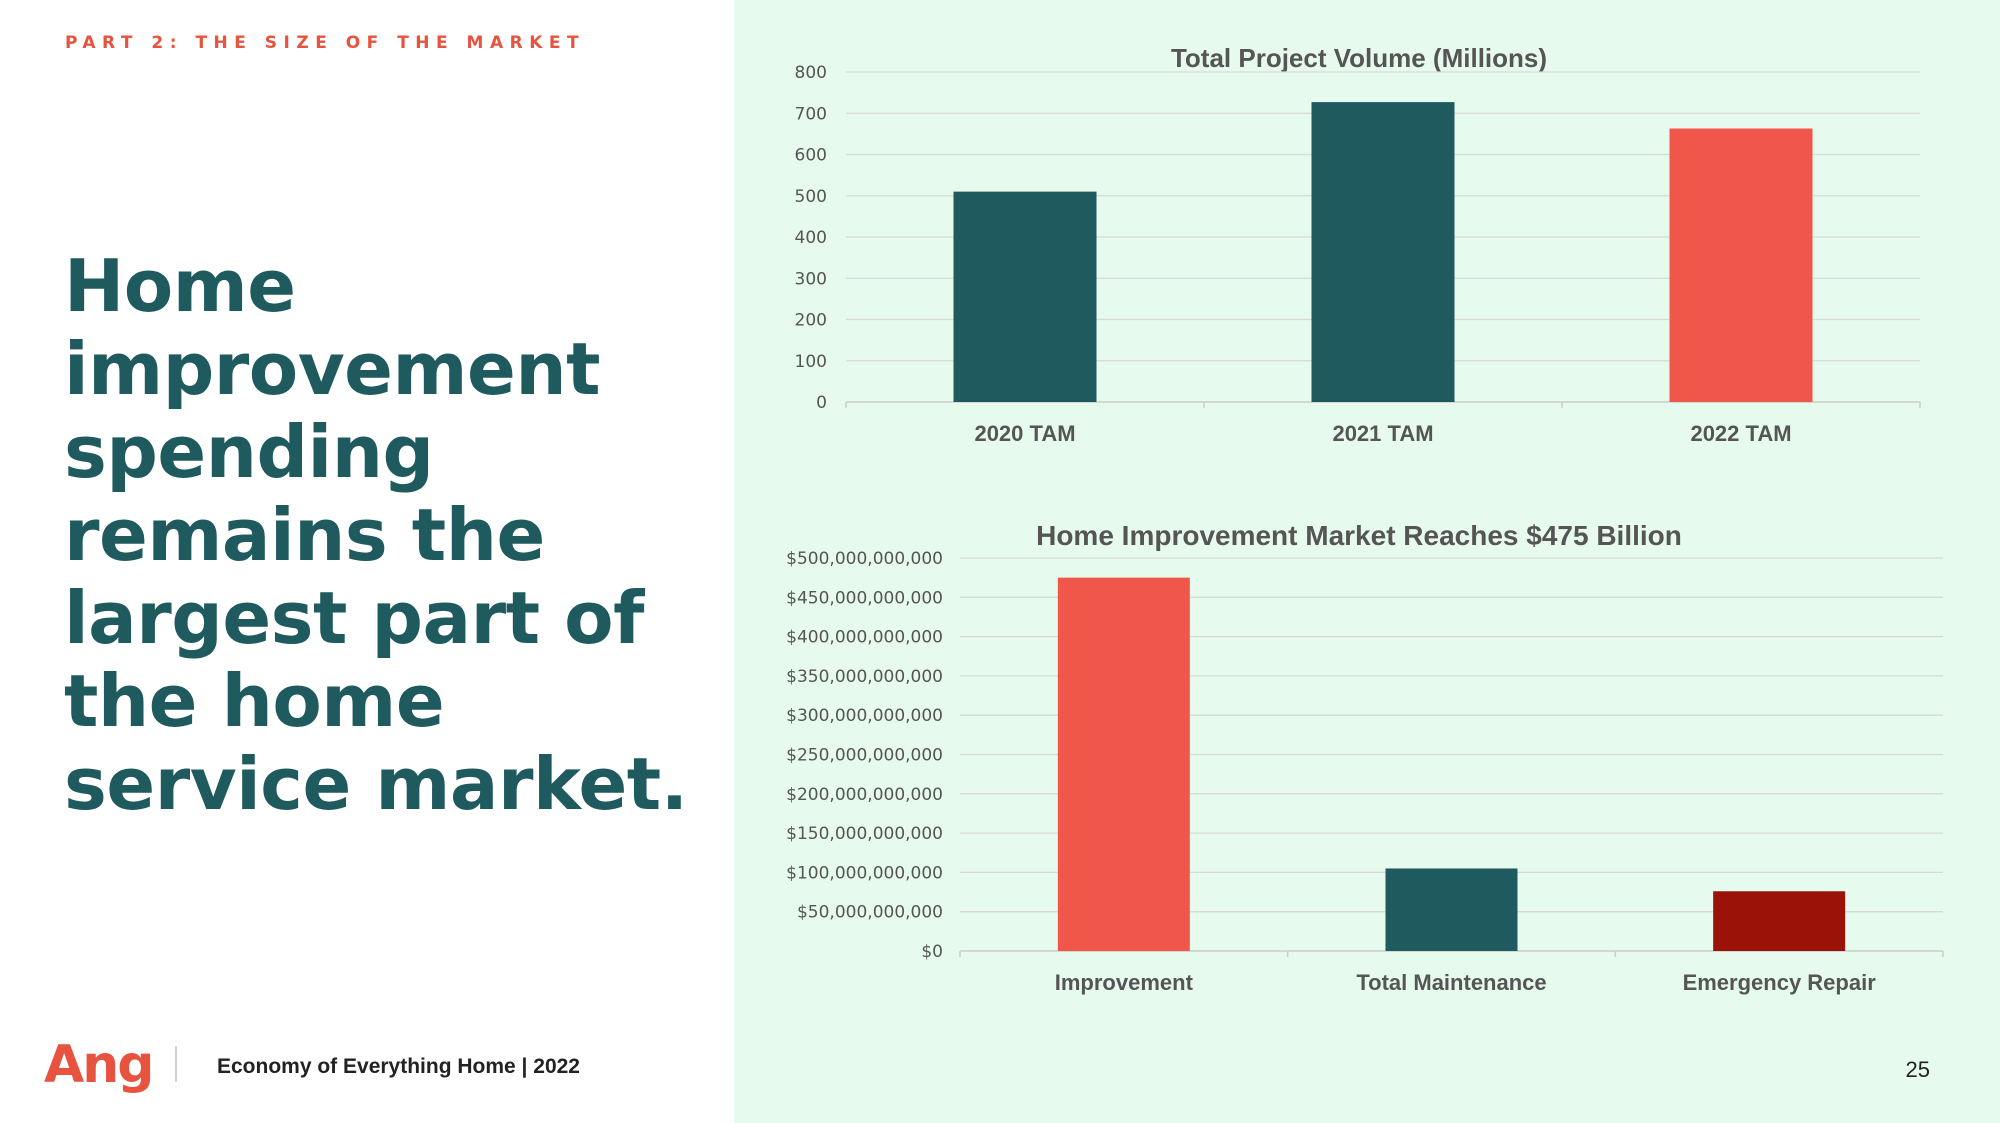 This screenshot has height=1123, width=2000. Describe the element at coordinates (864, 677) in the screenshot. I see `market-chart-y-tick-label: $350,000,000,000` at that location.